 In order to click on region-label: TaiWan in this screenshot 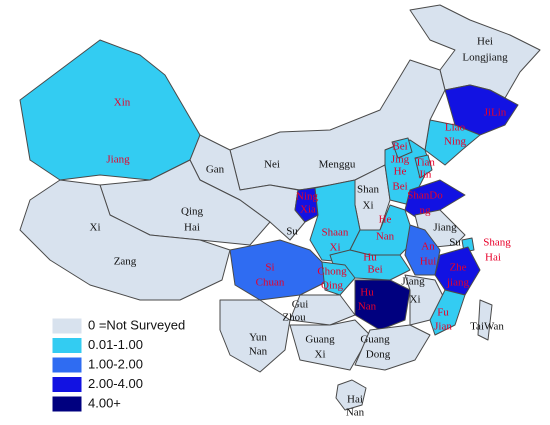, I will do `click(487, 327)`.